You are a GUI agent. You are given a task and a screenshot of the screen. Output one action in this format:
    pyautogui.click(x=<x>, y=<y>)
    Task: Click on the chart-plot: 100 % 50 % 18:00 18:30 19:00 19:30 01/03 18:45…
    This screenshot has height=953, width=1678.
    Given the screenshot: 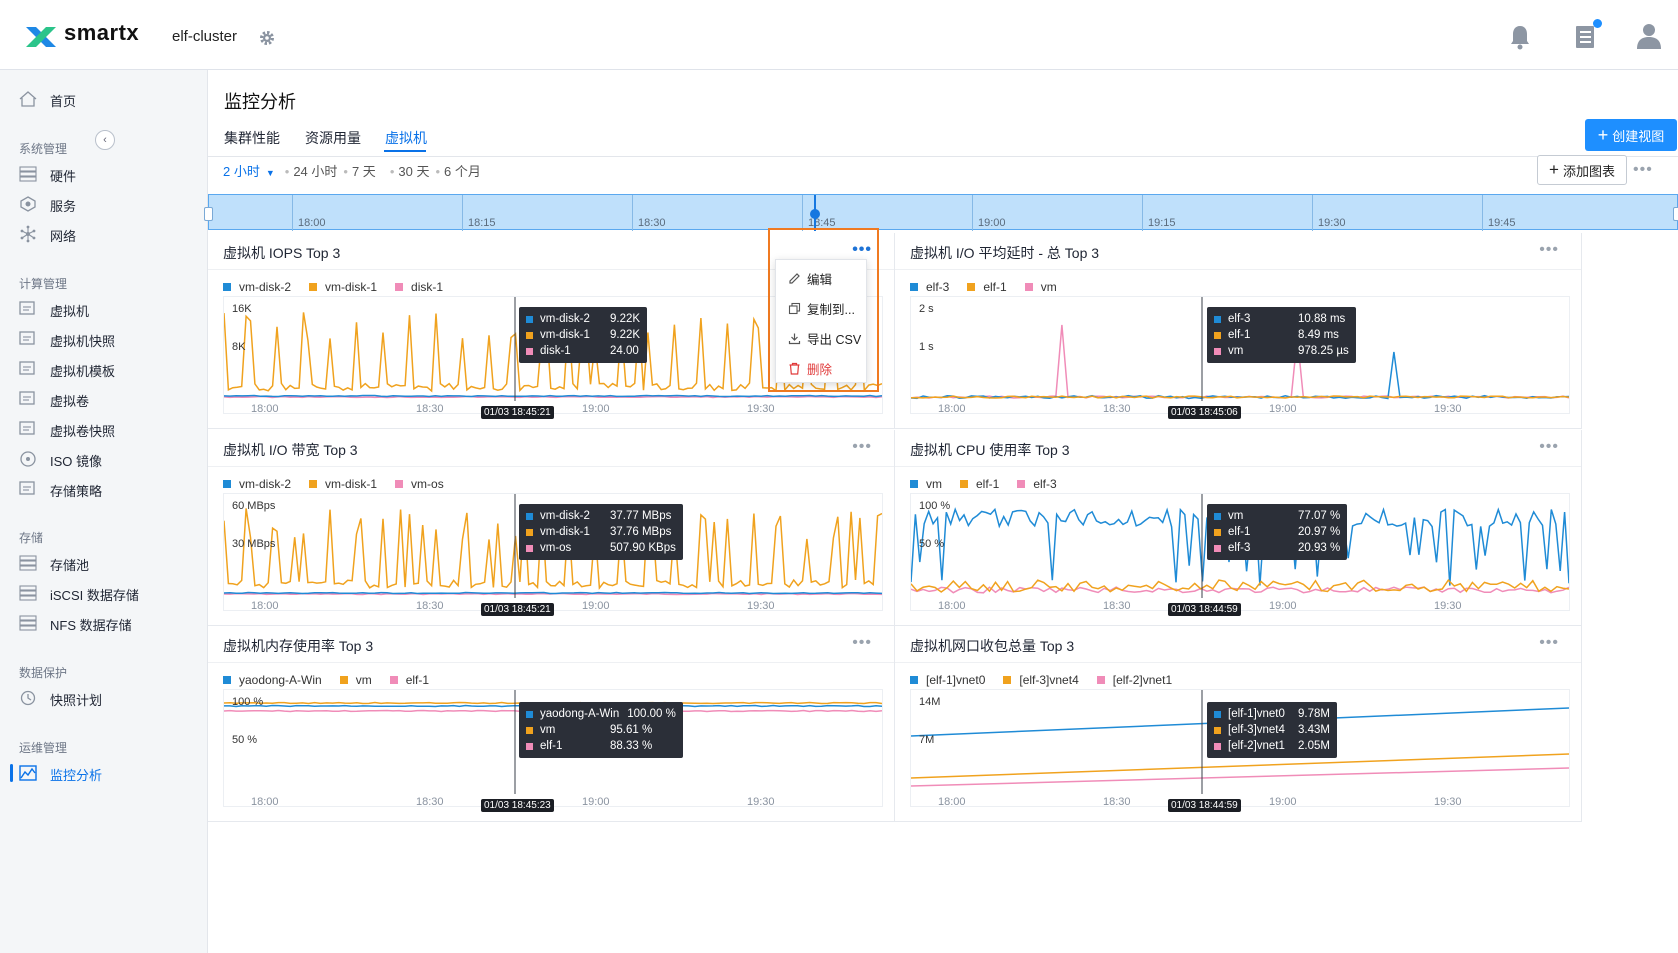 What is the action you would take?
    pyautogui.click(x=553, y=750)
    